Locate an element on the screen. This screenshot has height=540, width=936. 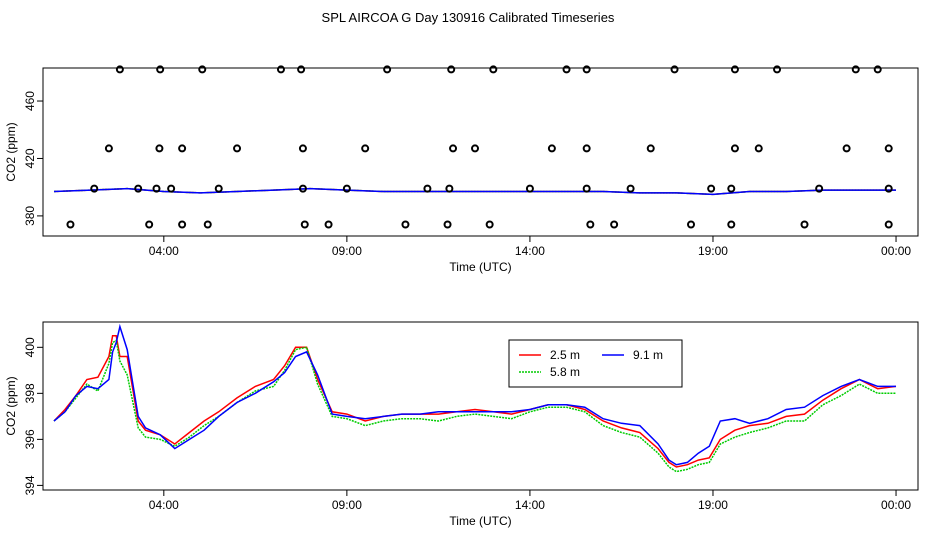
y-tick-label: 396 is located at coordinates (30, 439).